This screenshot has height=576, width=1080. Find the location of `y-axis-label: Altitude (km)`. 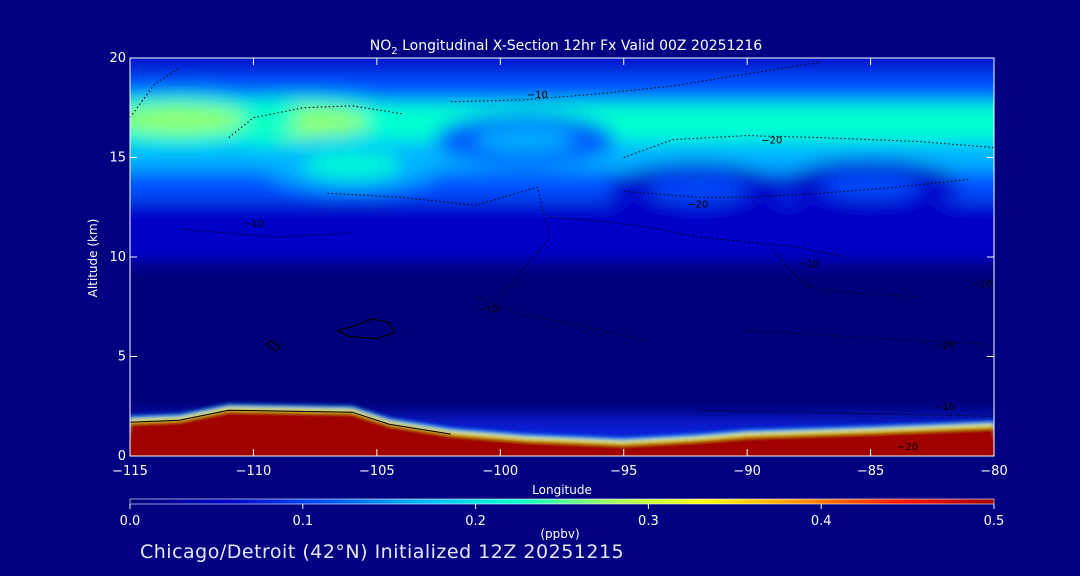

y-axis-label: Altitude (km) is located at coordinates (93, 258).